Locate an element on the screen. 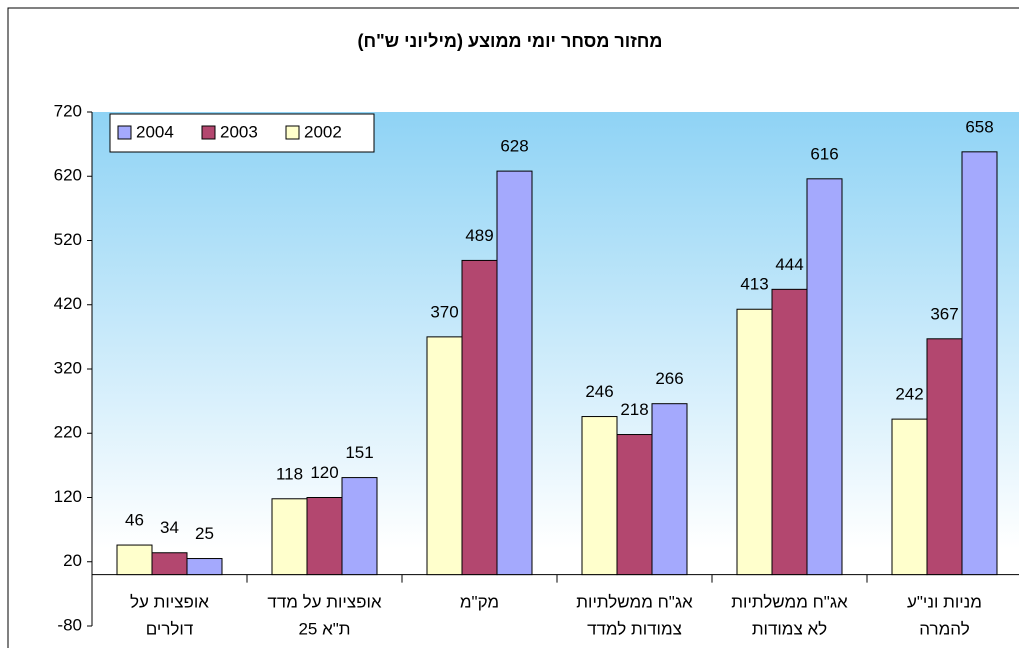 The height and width of the screenshot is (648, 1019). value-label: 246 is located at coordinates (599, 391).